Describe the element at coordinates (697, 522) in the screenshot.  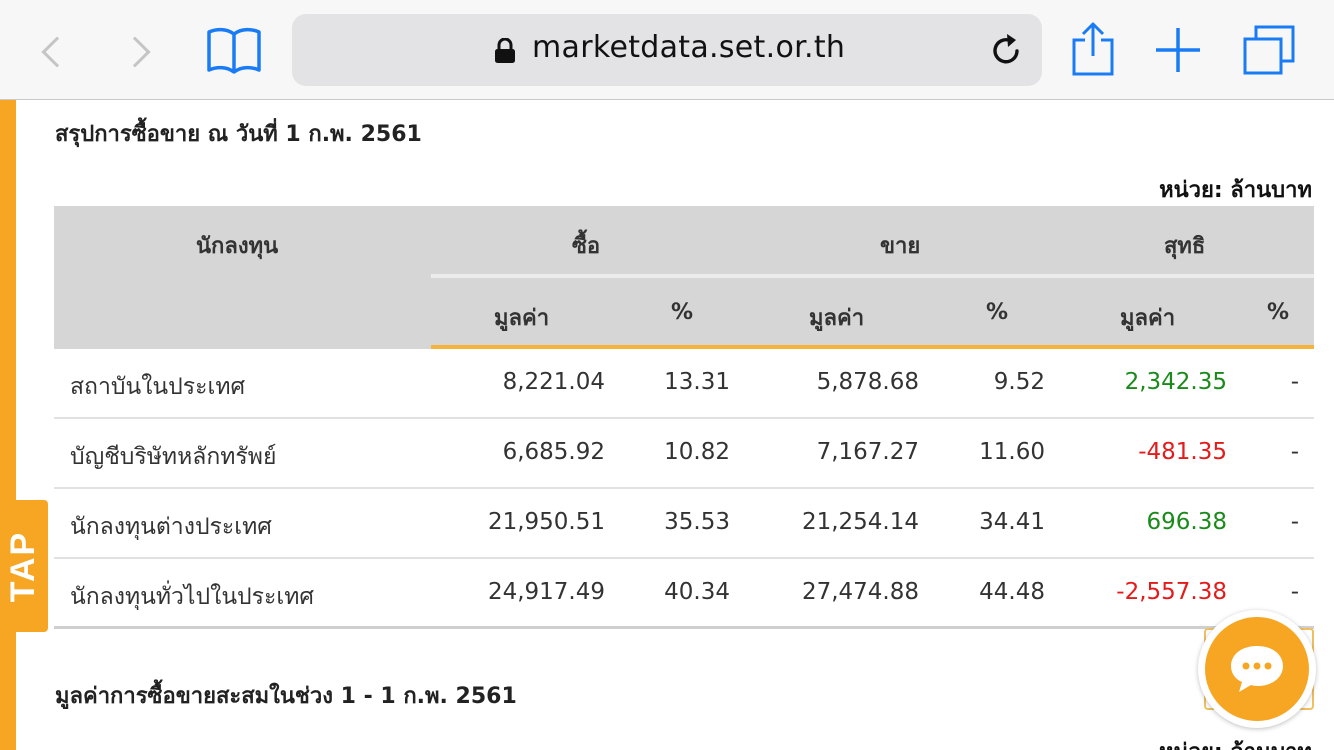
I see `row-buy-percent: 35.53` at that location.